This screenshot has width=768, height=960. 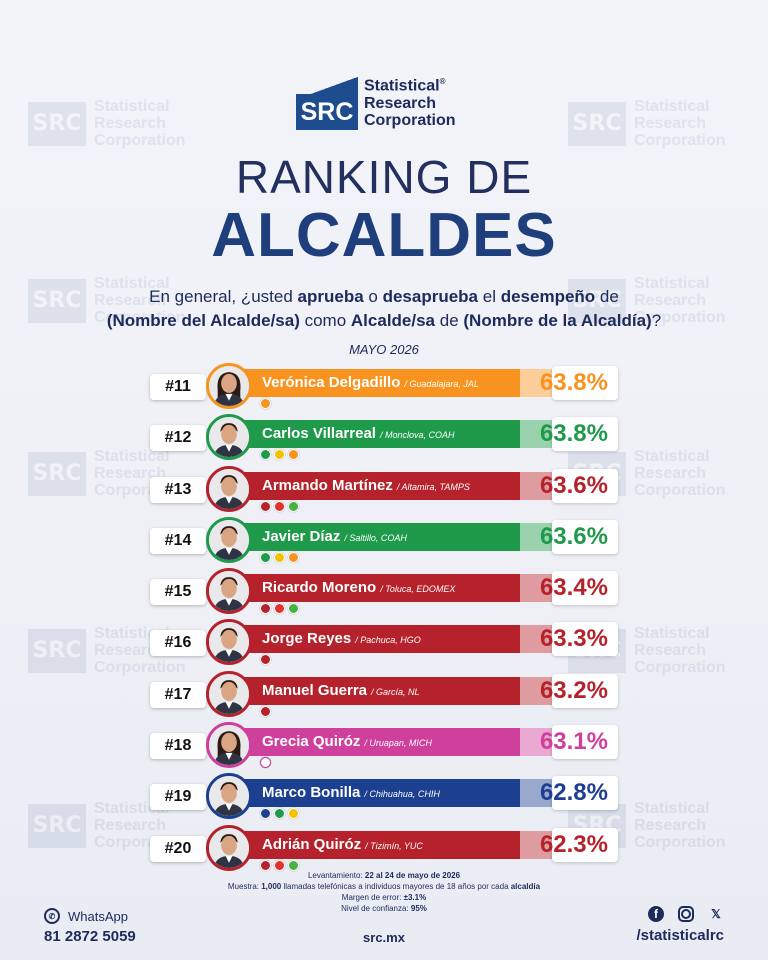 What do you see at coordinates (686, 914) in the screenshot?
I see `instagram-icon` at bounding box center [686, 914].